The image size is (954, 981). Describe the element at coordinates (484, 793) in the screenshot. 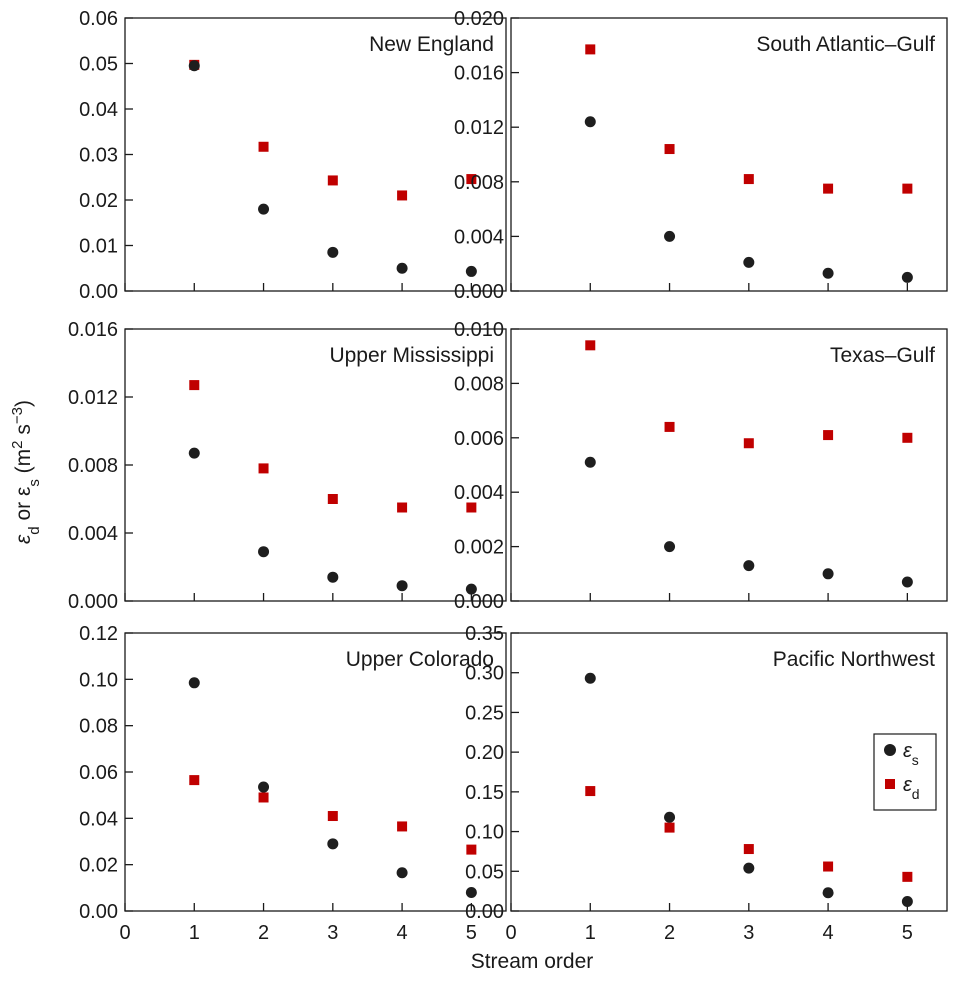

I see `y-tick-label: 0.15` at that location.